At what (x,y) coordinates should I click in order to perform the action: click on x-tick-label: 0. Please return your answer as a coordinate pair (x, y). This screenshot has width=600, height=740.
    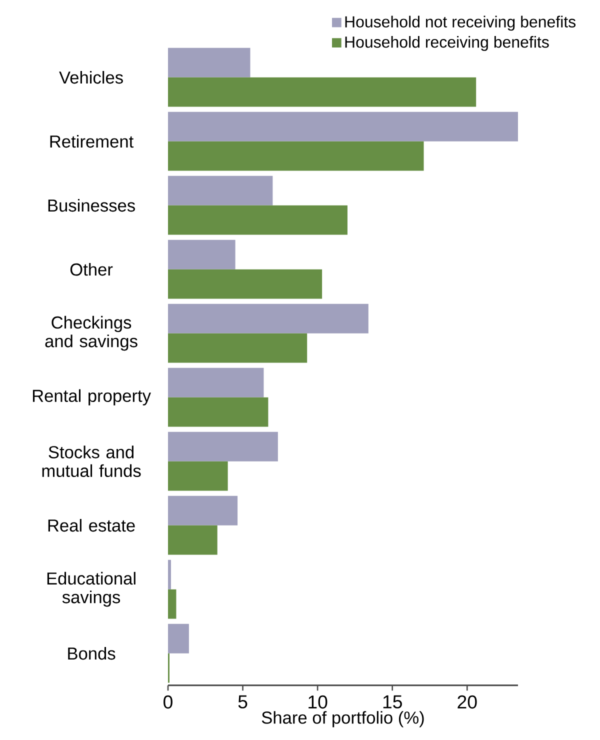
    Looking at the image, I should click on (168, 702).